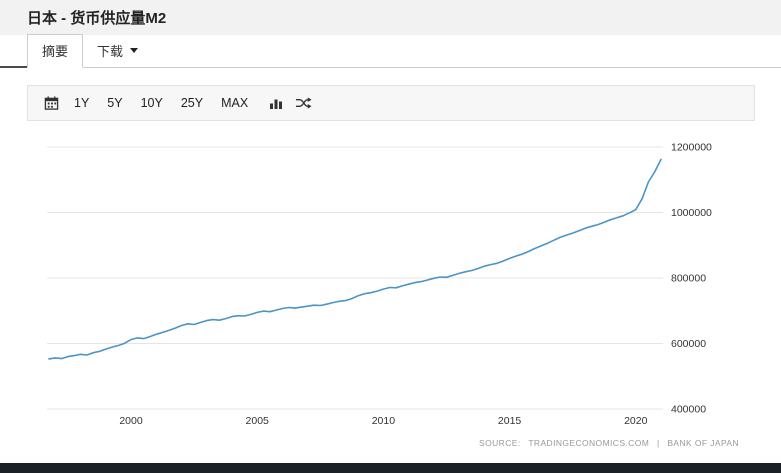 The height and width of the screenshot is (473, 781). What do you see at coordinates (510, 421) in the screenshot?
I see `x-tick-label: 2015` at bounding box center [510, 421].